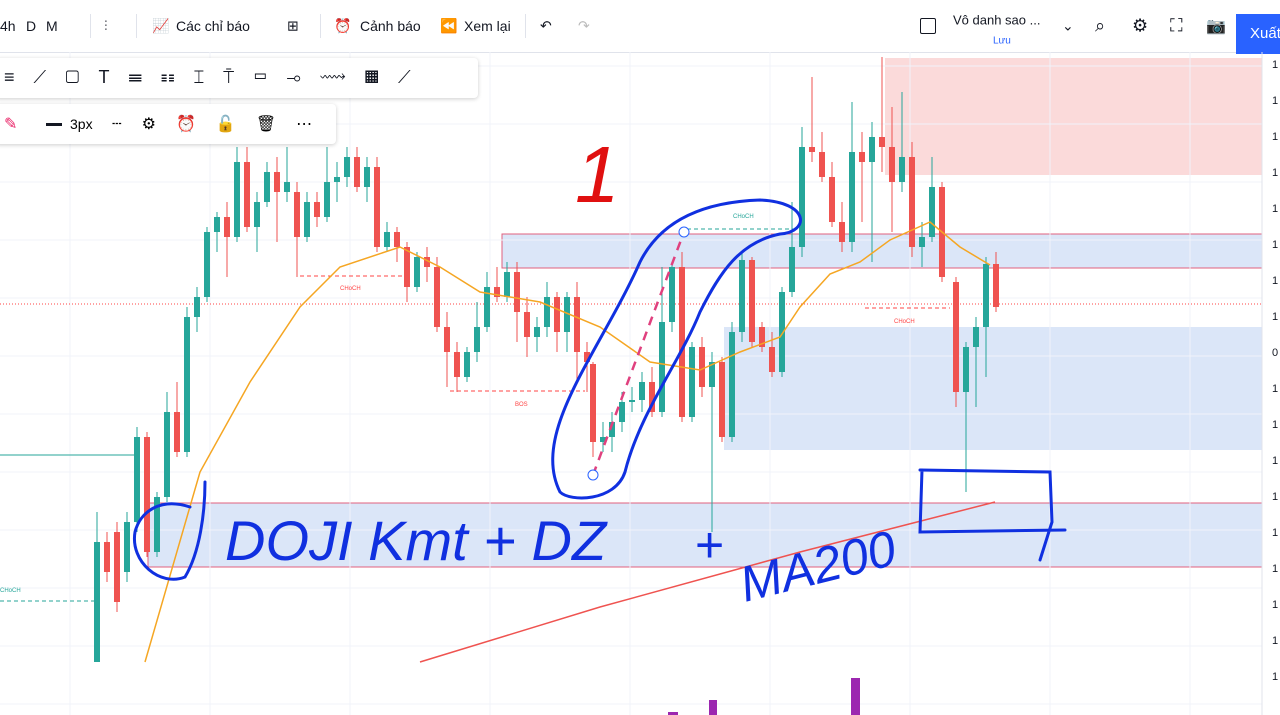 This screenshot has width=1280, height=715. Describe the element at coordinates (106, 25) in the screenshot. I see `icon: ⫶` at that location.